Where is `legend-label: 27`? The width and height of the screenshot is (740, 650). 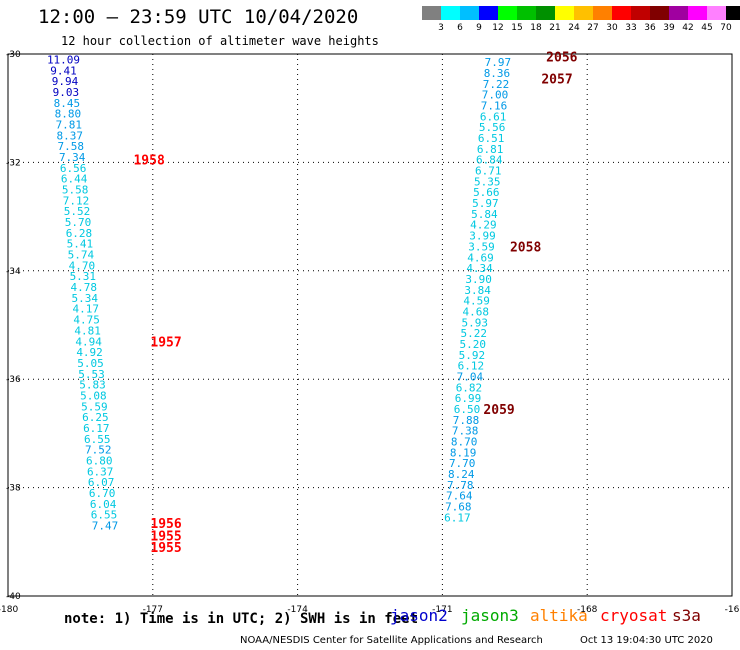
legend-label: 27 is located at coordinates (593, 28).